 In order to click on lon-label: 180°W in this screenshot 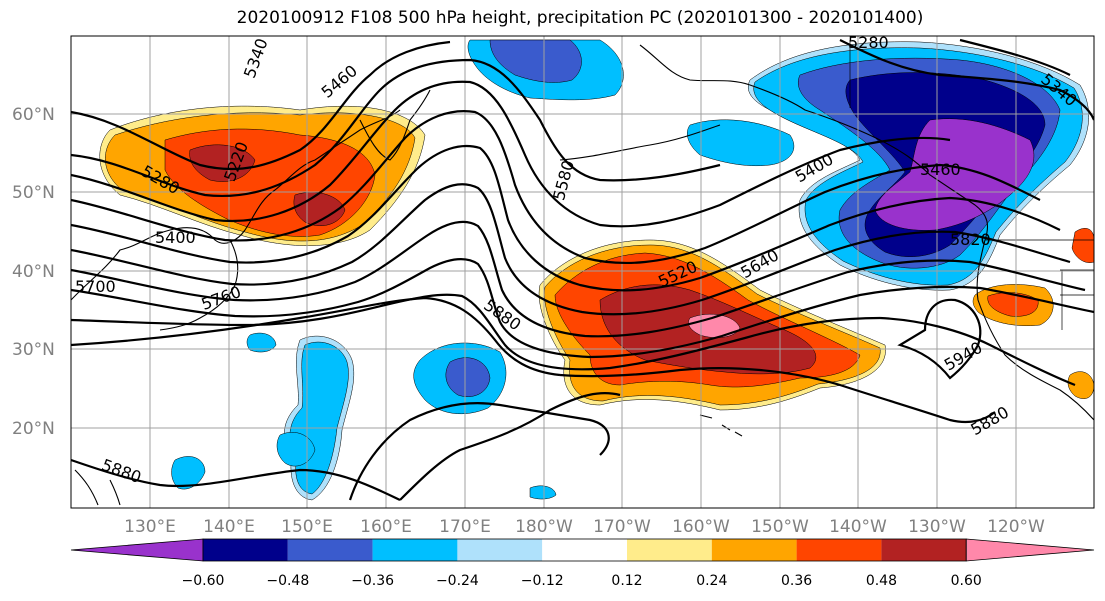, I will do `click(544, 527)`.